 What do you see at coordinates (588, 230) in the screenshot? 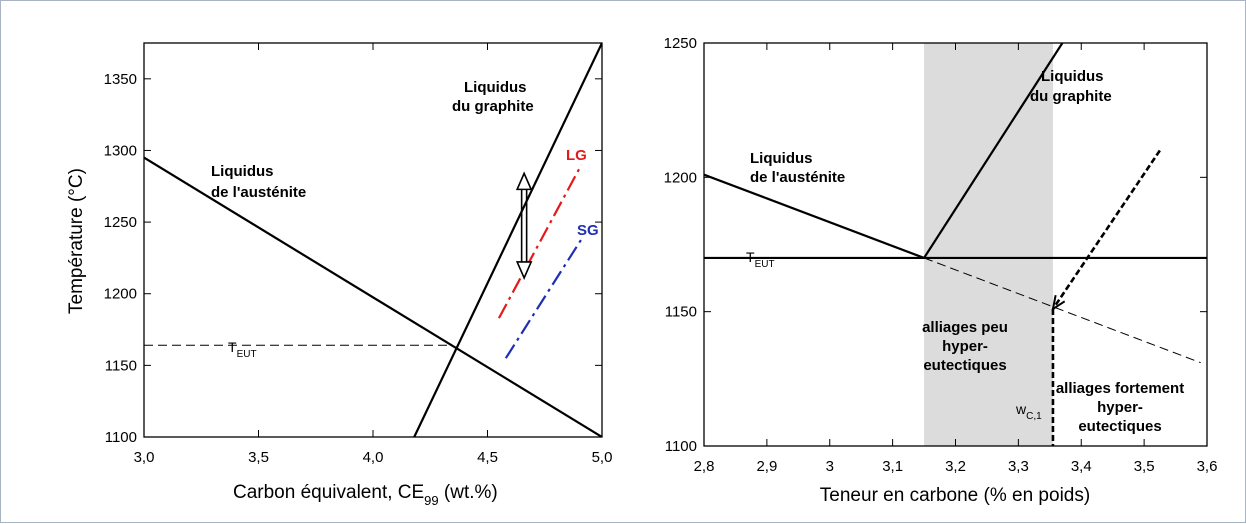
I see `legend-sg: SG` at bounding box center [588, 230].